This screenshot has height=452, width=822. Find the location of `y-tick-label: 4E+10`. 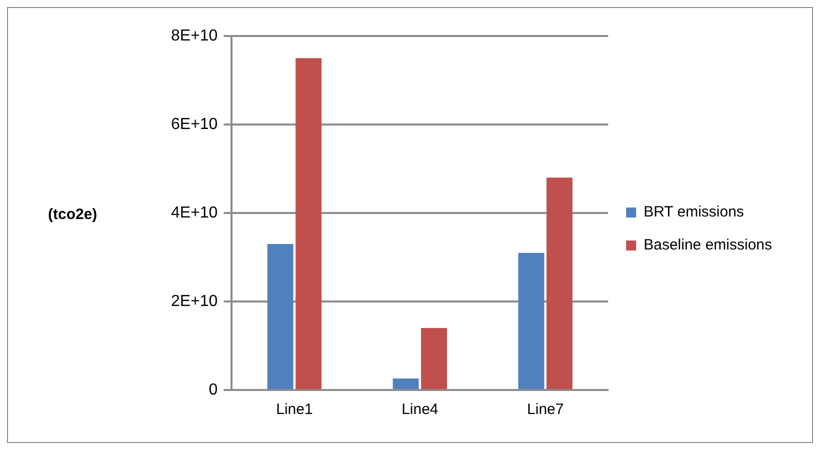

y-tick-label: 4E+10 is located at coordinates (194, 213).